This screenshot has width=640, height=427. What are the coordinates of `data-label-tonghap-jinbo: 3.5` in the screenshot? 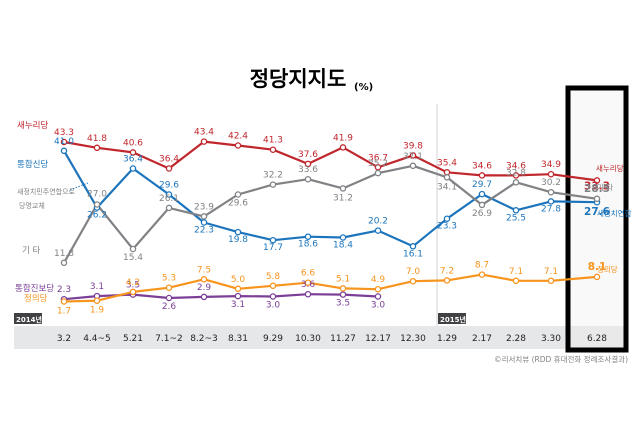 It's located at (133, 286).